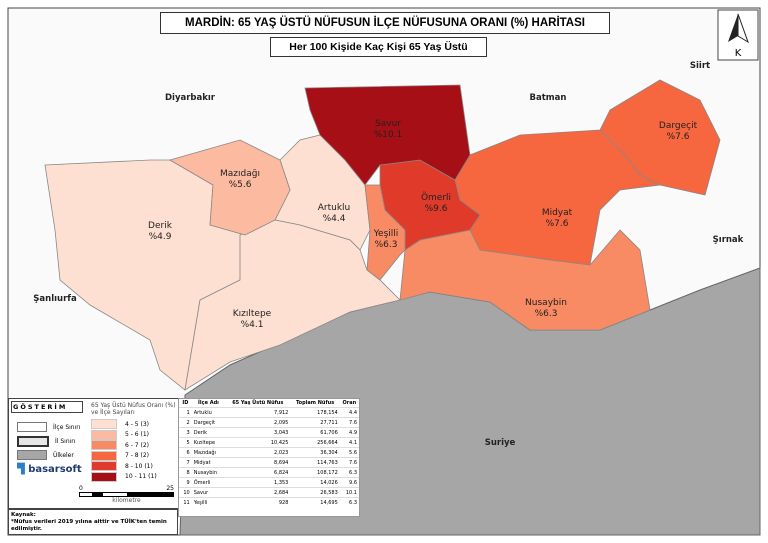  What do you see at coordinates (315, 442) in the screenshot?
I see `table-cell: 256,664` at bounding box center [315, 442].